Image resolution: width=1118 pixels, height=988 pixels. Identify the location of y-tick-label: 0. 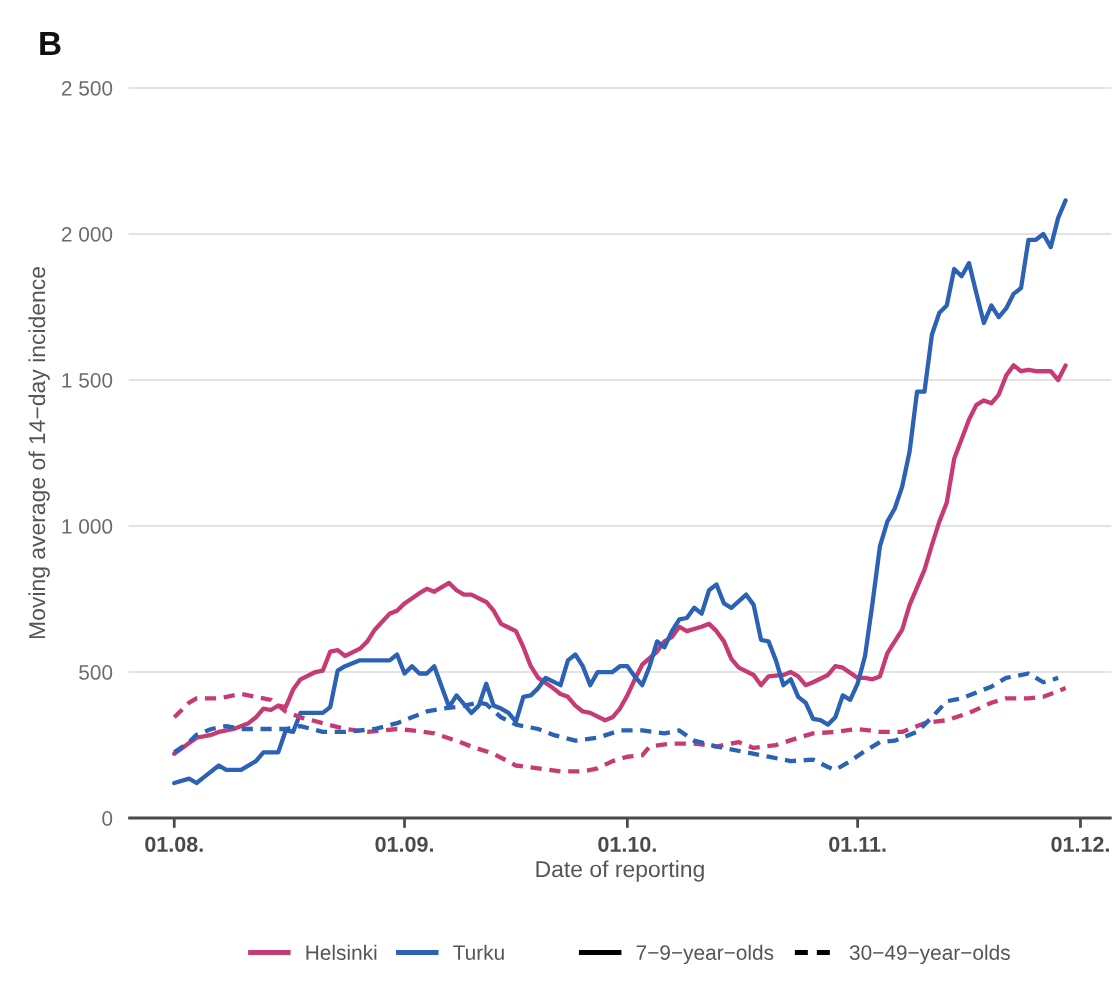
(107, 818).